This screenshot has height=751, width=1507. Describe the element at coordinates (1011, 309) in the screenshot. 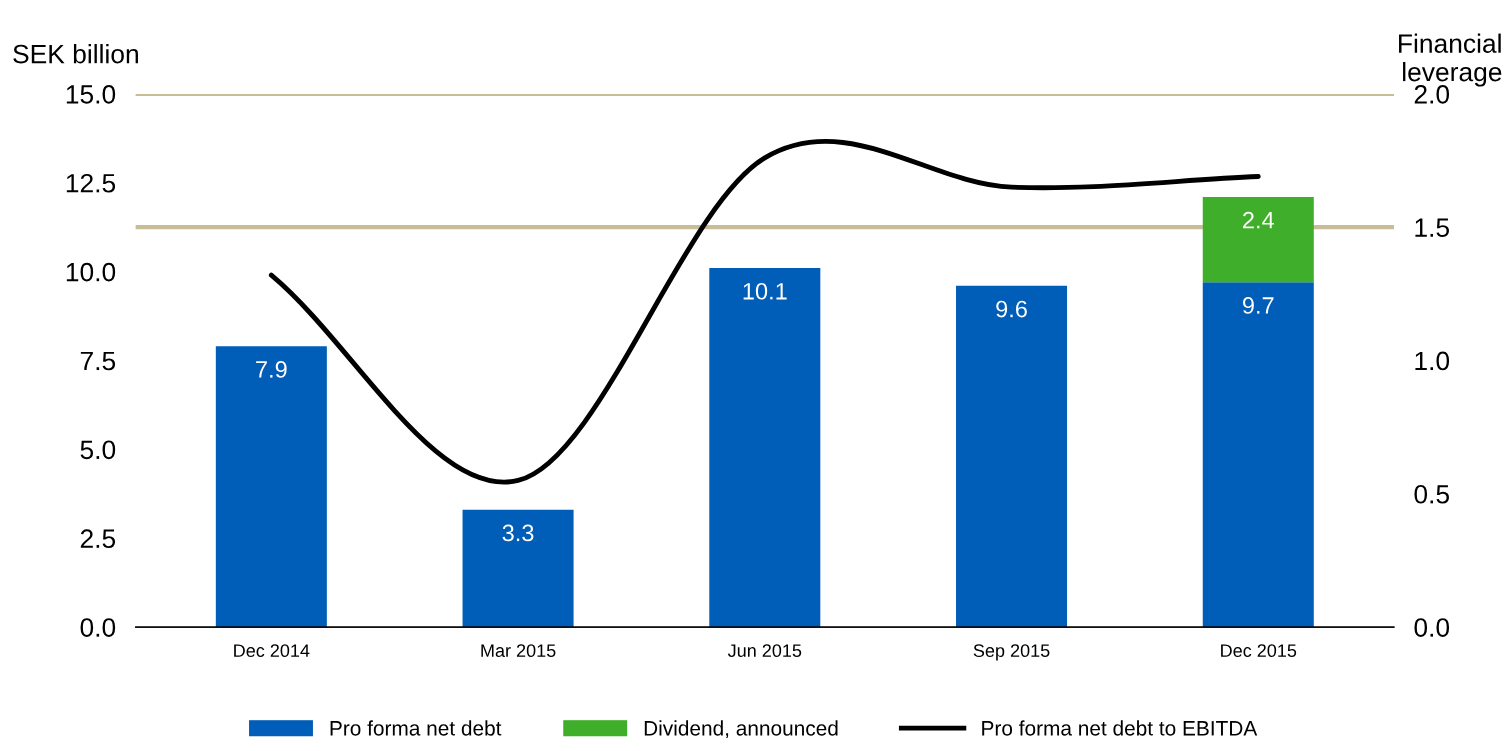

I see `data-label: 9.6` at that location.